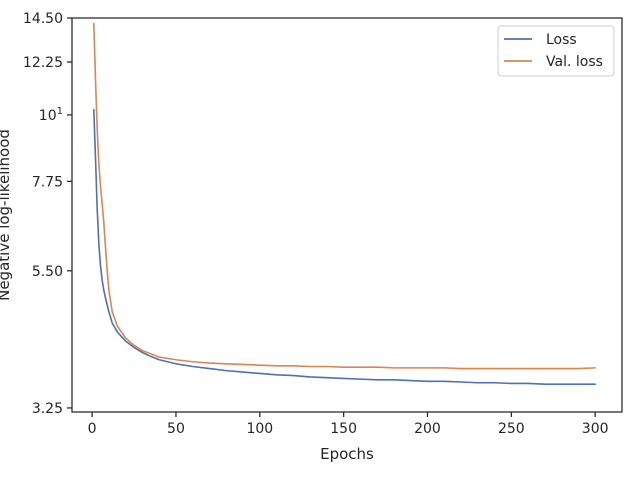 Image resolution: width=640 pixels, height=480 pixels. What do you see at coordinates (259, 429) in the screenshot?
I see `x-tick-label: 100` at bounding box center [259, 429].